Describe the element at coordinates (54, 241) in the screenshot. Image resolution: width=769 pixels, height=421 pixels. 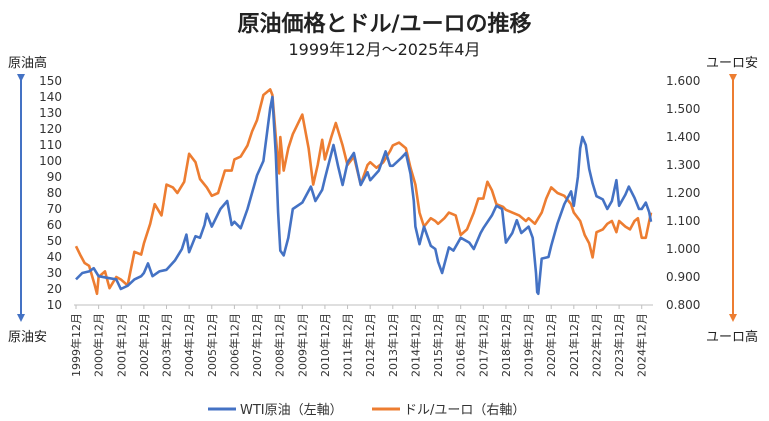
I see `left-tick-label: 50` at that location.